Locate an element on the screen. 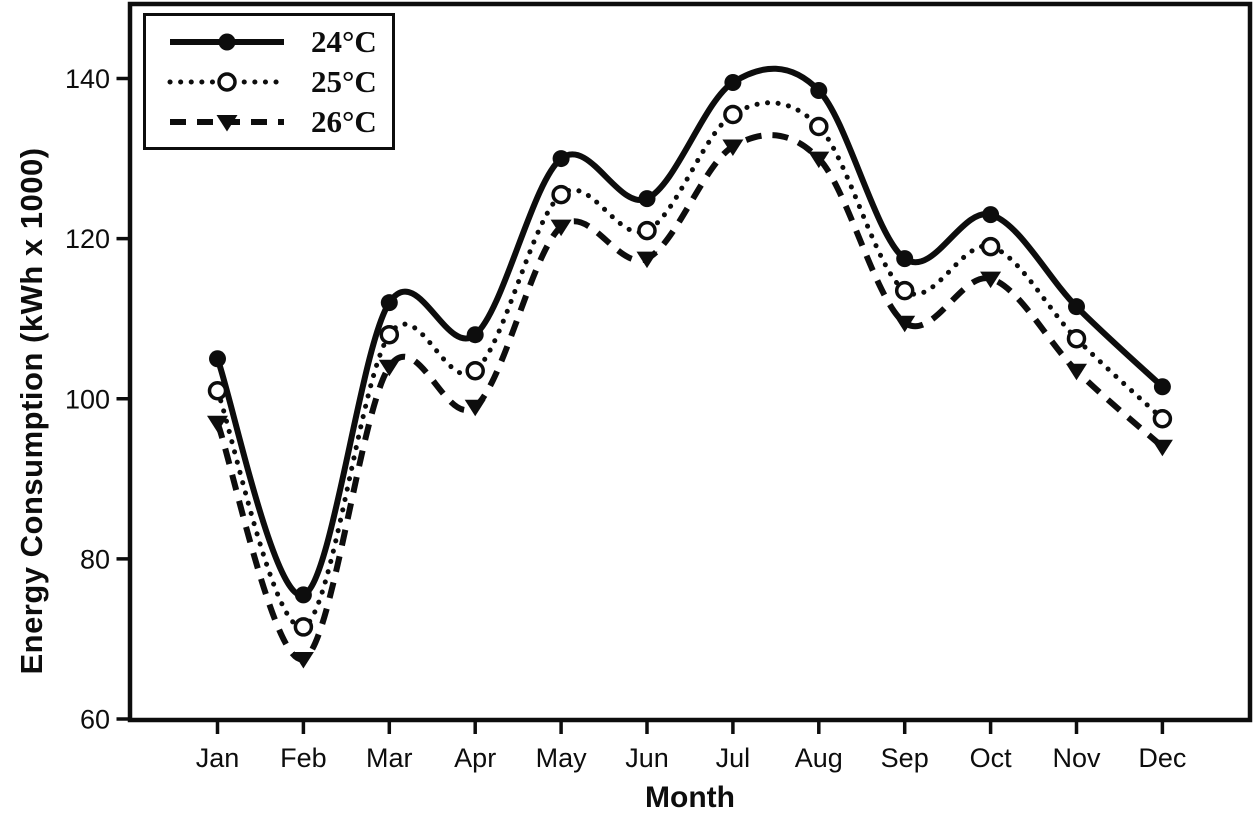 The height and width of the screenshot is (822, 1255). svg-text: May is located at coordinates (562, 758).